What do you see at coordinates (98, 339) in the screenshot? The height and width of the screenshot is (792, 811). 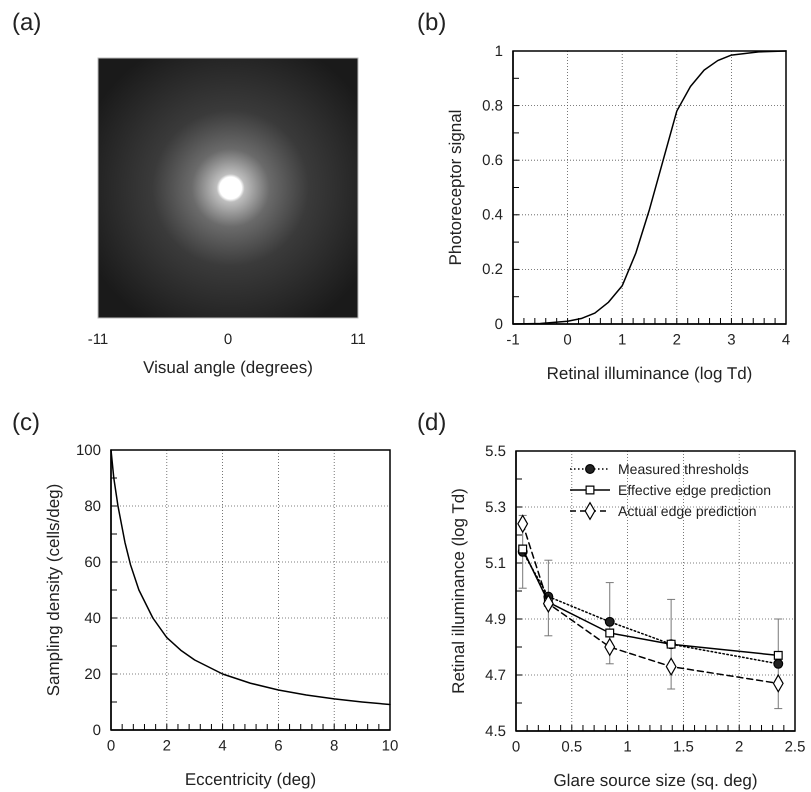 I see `text: -11` at bounding box center [98, 339].